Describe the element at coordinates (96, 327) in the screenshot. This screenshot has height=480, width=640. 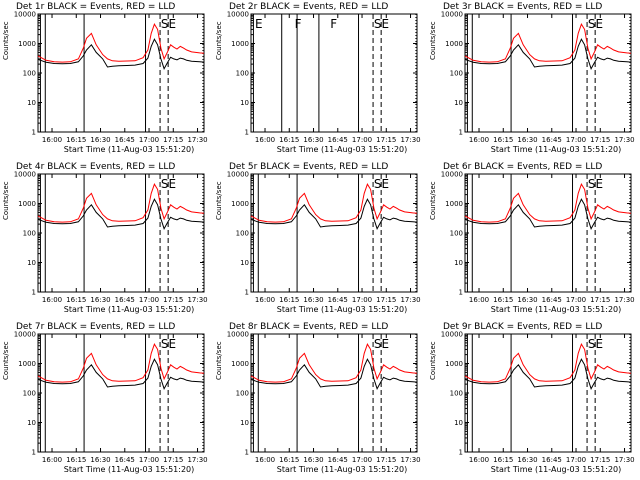
I see `panel-title: Det 7r BLACK = Events, RED = LLD` at that location.